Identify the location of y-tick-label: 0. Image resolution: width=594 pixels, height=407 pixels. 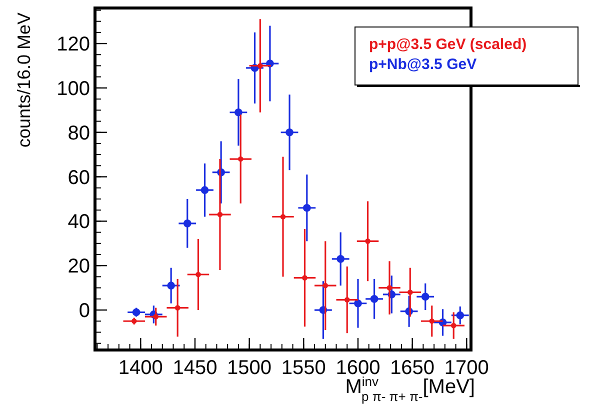
(84, 311).